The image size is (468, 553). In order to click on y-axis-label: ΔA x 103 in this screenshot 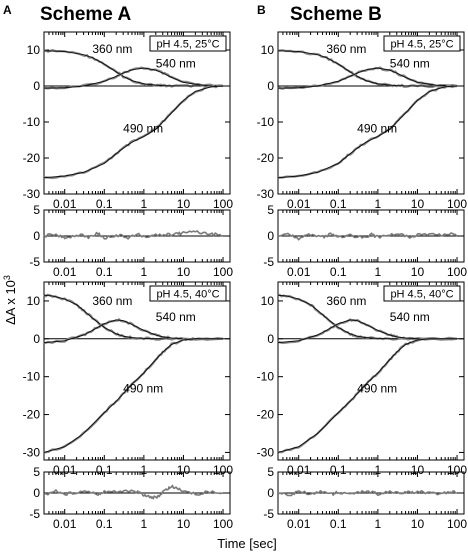, I will do `click(10, 300)`.